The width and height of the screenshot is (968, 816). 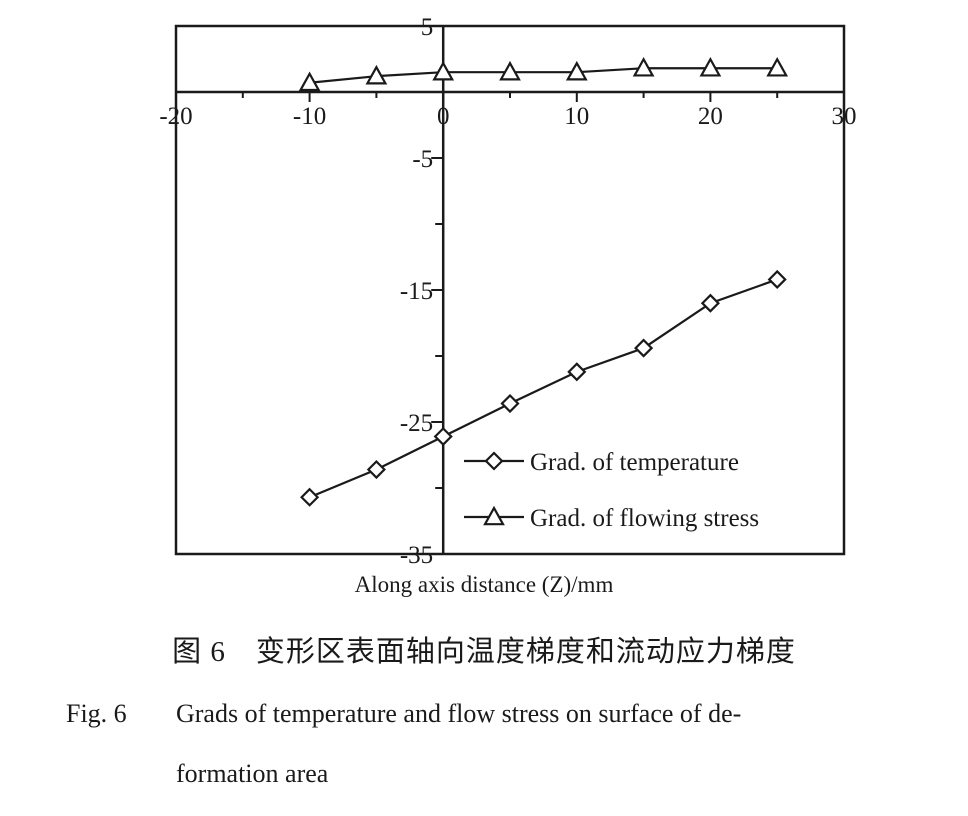 What do you see at coordinates (710, 116) in the screenshot?
I see `x-tick-label: 20` at bounding box center [710, 116].